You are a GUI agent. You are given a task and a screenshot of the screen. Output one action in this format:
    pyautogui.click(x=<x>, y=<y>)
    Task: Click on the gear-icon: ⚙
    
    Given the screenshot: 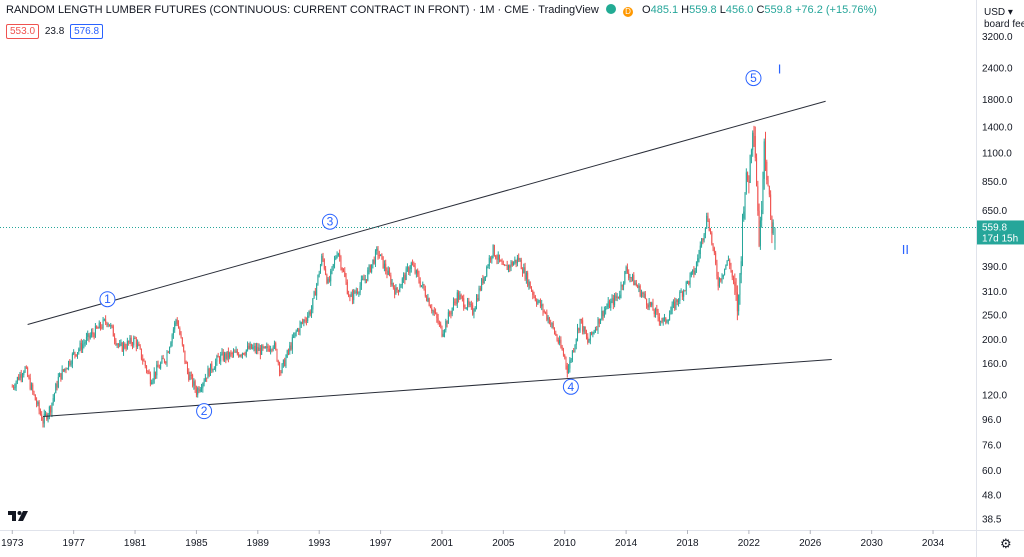 What is the action you would take?
    pyautogui.click(x=1006, y=543)
    